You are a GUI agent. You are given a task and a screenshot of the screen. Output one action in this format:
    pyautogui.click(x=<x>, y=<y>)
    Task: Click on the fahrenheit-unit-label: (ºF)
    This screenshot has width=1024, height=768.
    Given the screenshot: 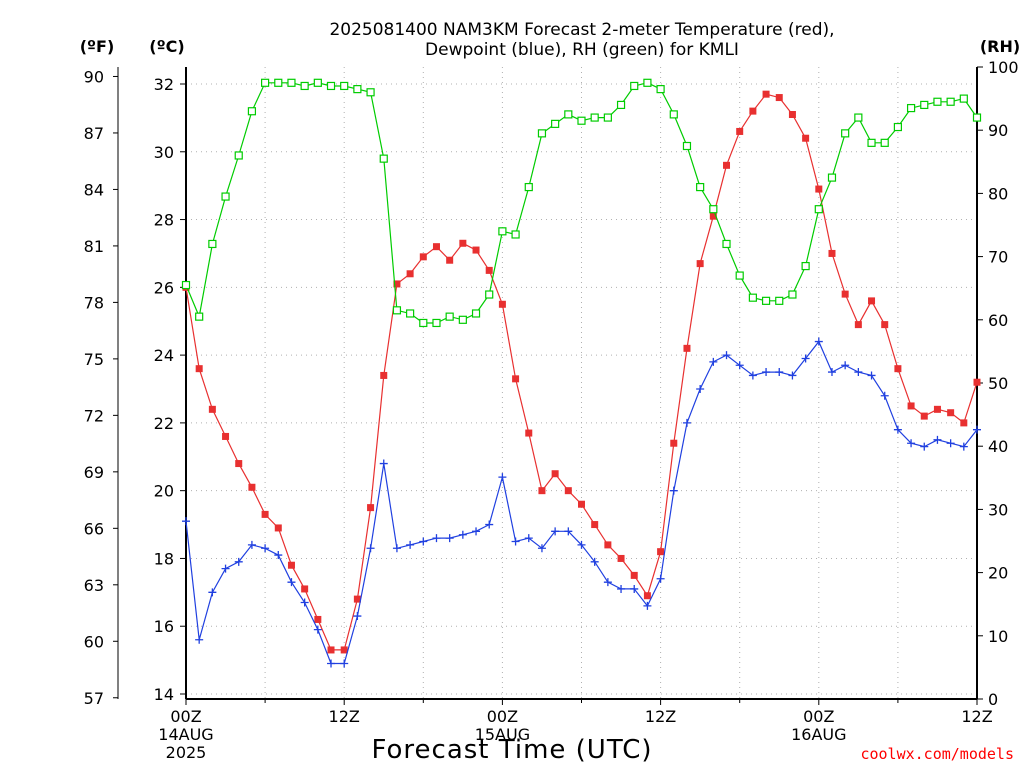 What is the action you would take?
    pyautogui.click(x=97, y=46)
    